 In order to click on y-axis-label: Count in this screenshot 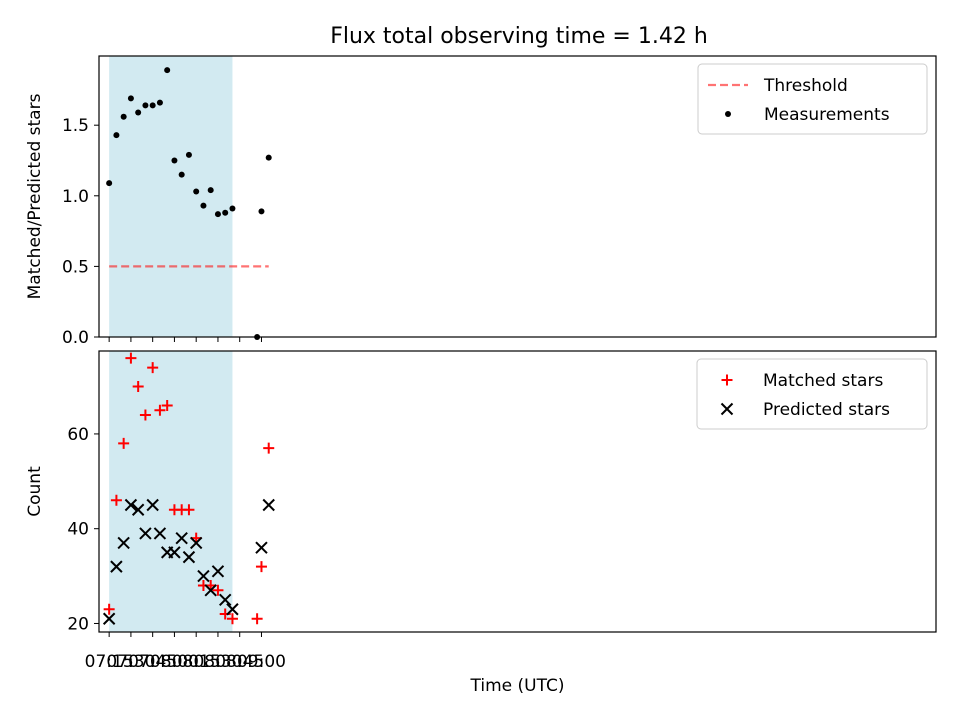, I will do `click(35, 491)`.